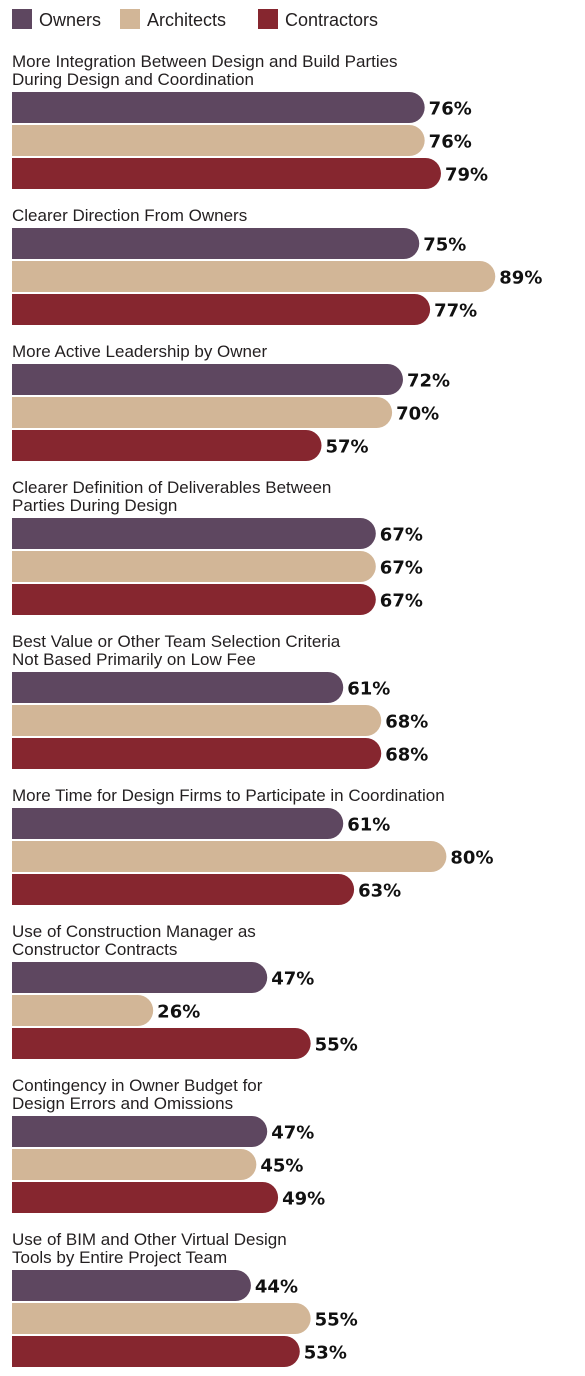 This screenshot has width=585, height=1376. I want to click on legend-label-architects: Architects, so click(186, 20).